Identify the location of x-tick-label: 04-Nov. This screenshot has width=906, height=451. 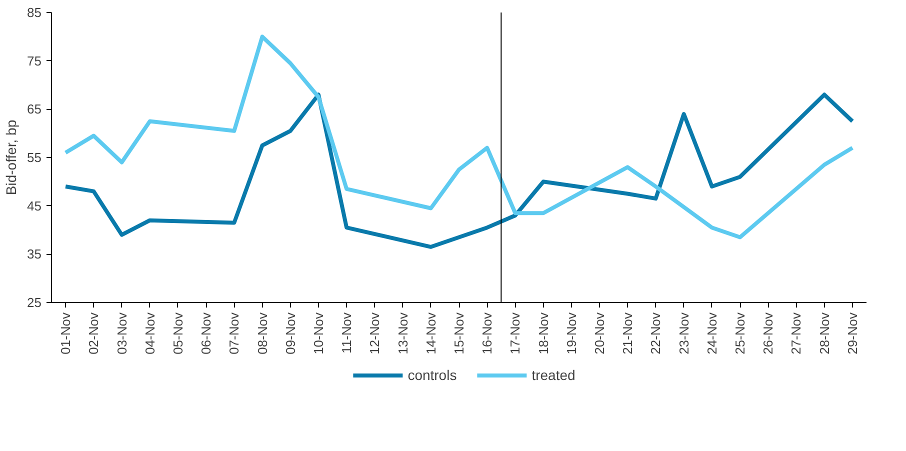
(150, 333).